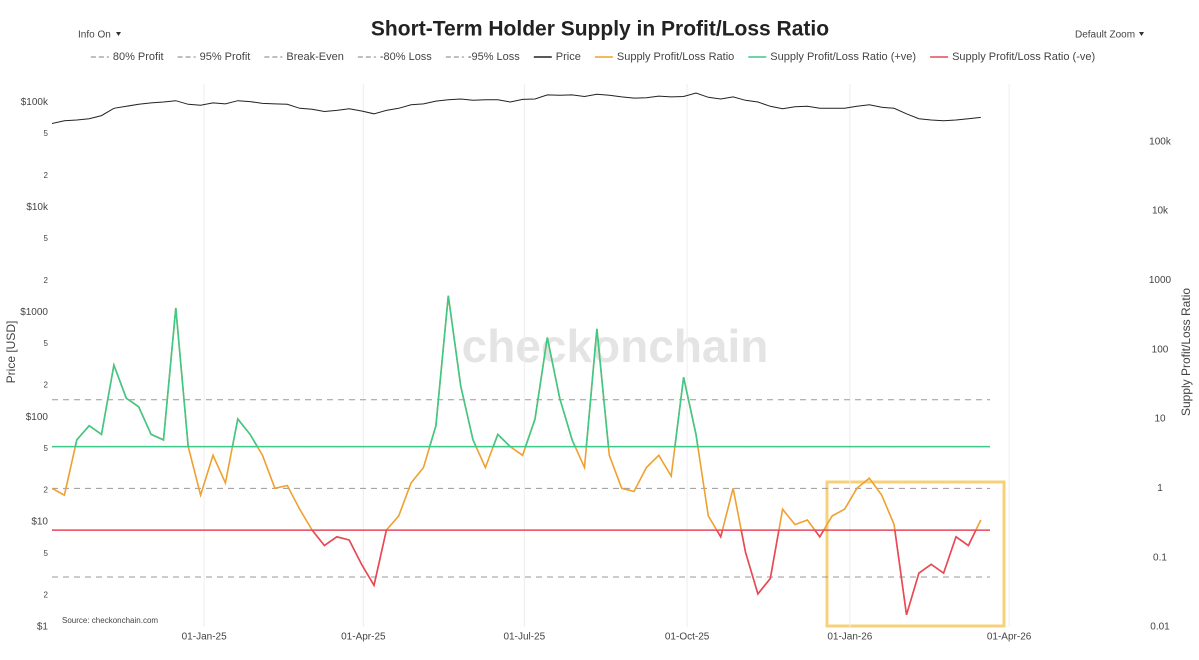 This screenshot has width=1199, height=660. I want to click on legend-label: Supply Profit/Loss Ratio, so click(675, 57).